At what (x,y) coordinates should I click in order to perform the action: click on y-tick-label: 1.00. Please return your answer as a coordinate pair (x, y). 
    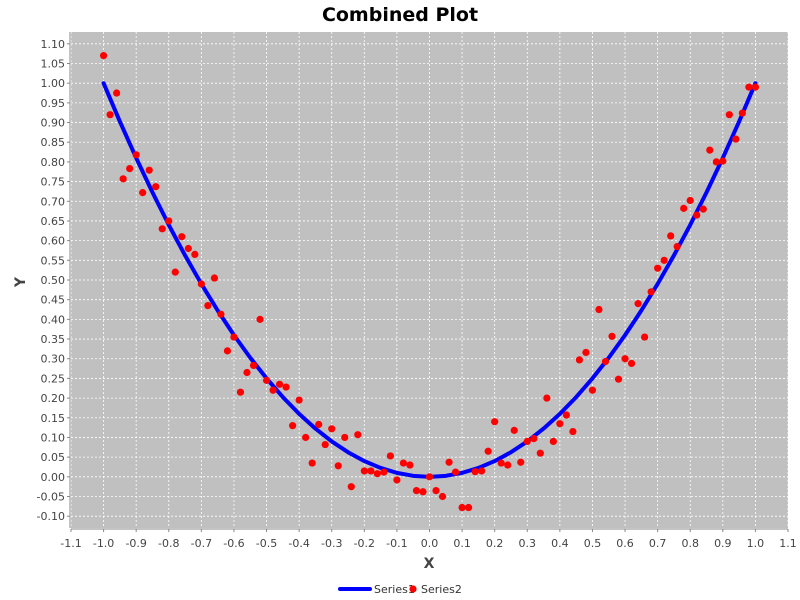
    Looking at the image, I should click on (53, 83).